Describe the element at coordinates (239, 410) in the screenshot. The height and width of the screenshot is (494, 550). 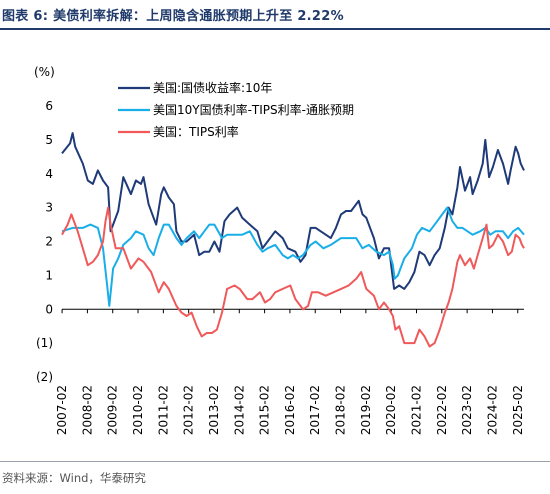
I see `x-tick-label: 2014-02` at that location.